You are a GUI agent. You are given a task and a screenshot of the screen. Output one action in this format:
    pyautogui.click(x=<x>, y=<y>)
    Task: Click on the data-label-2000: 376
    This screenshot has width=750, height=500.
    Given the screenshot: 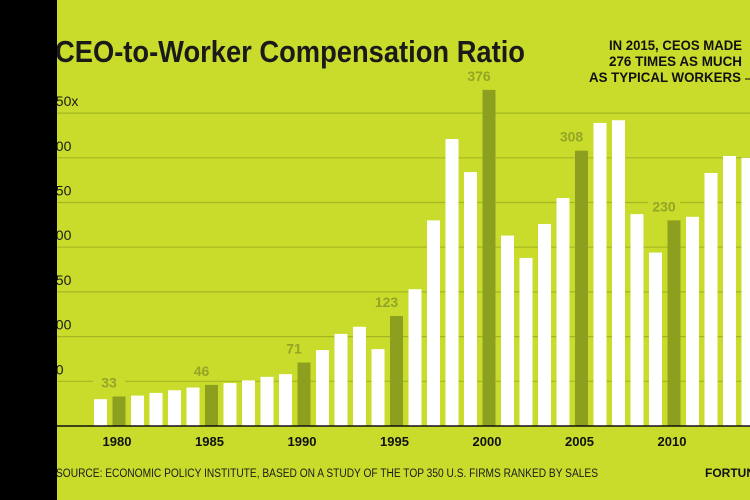 What is the action you would take?
    pyautogui.click(x=479, y=76)
    